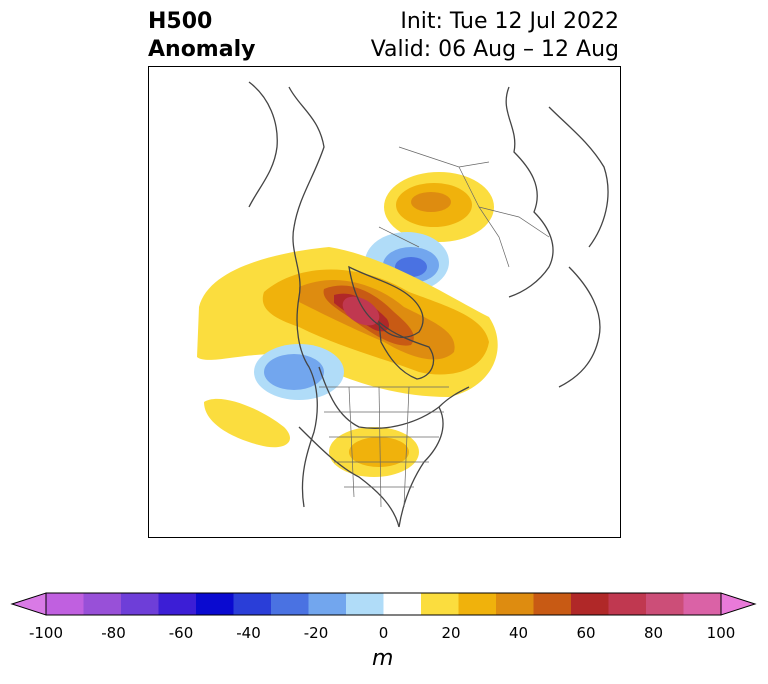 The image size is (768, 684). What do you see at coordinates (721, 633) in the screenshot?
I see `colorbar-tick-label: 100` at bounding box center [721, 633].